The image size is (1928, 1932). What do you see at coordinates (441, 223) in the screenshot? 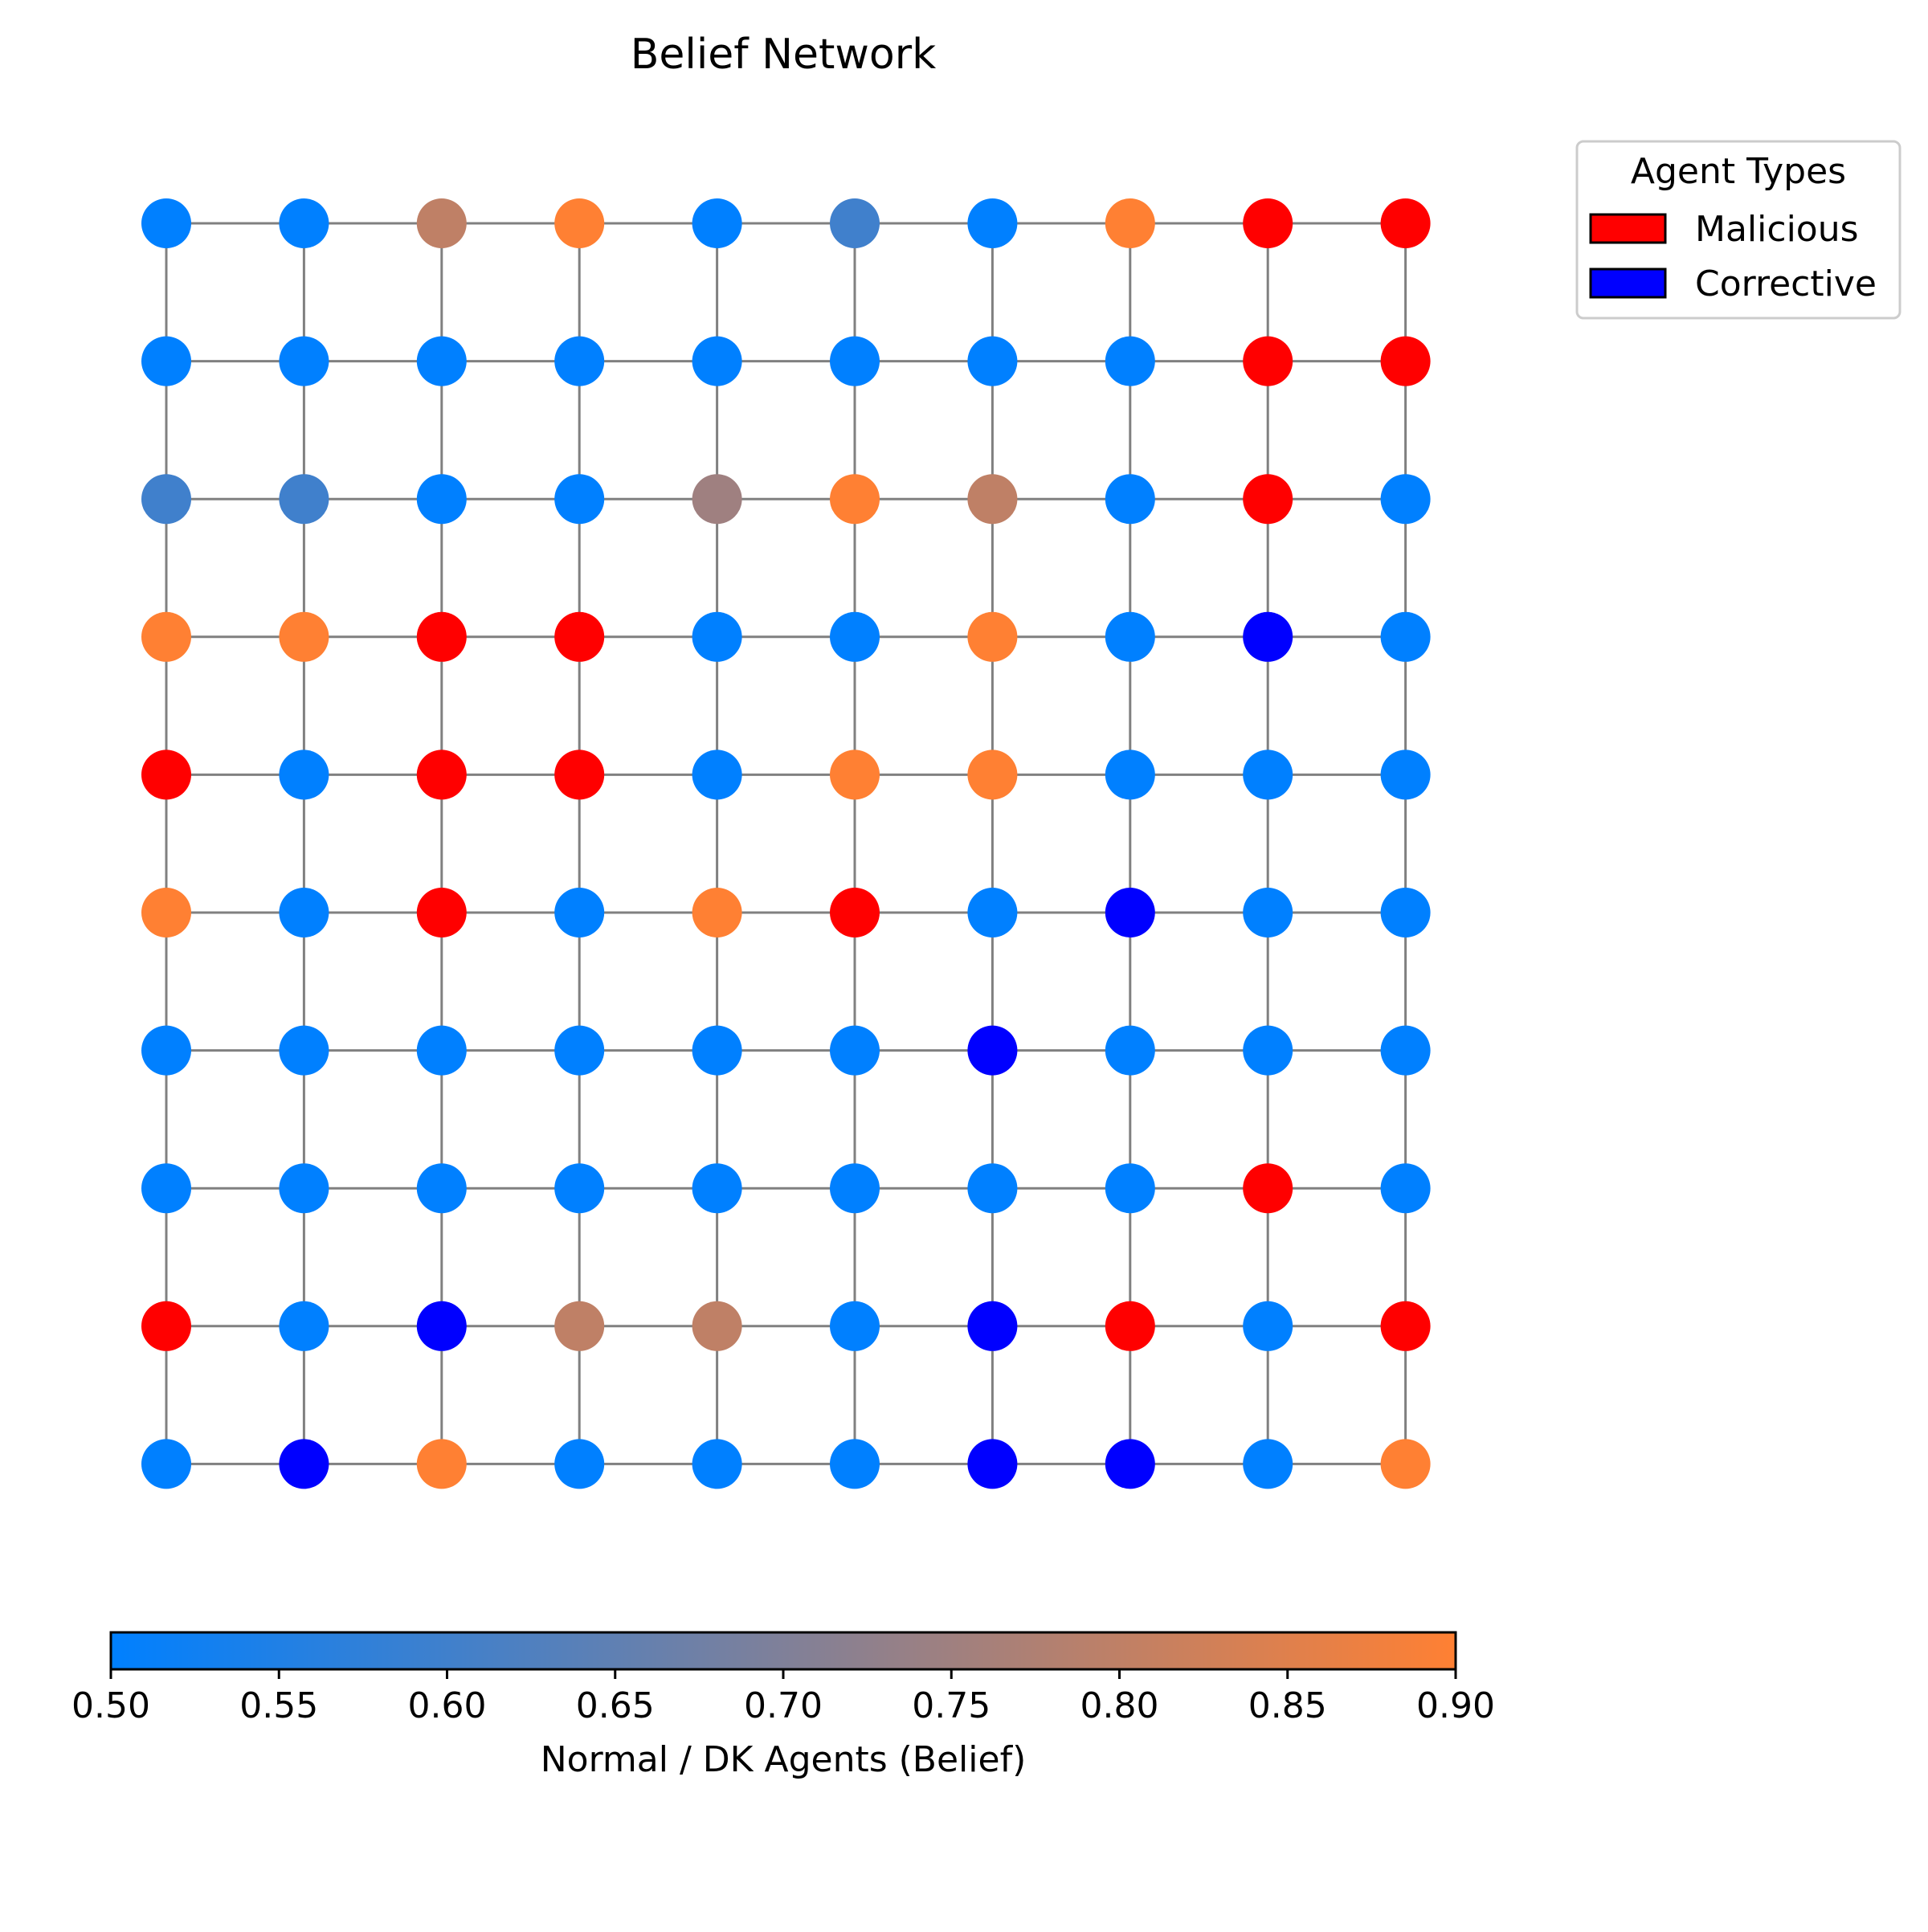
I see `node-r0-c2` at bounding box center [441, 223].